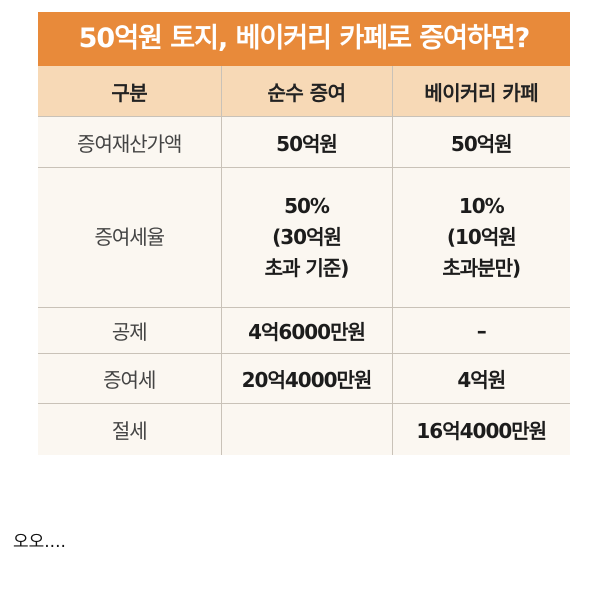 The image size is (600, 599). I want to click on bakery-cafe-value: 50억원, so click(480, 142).